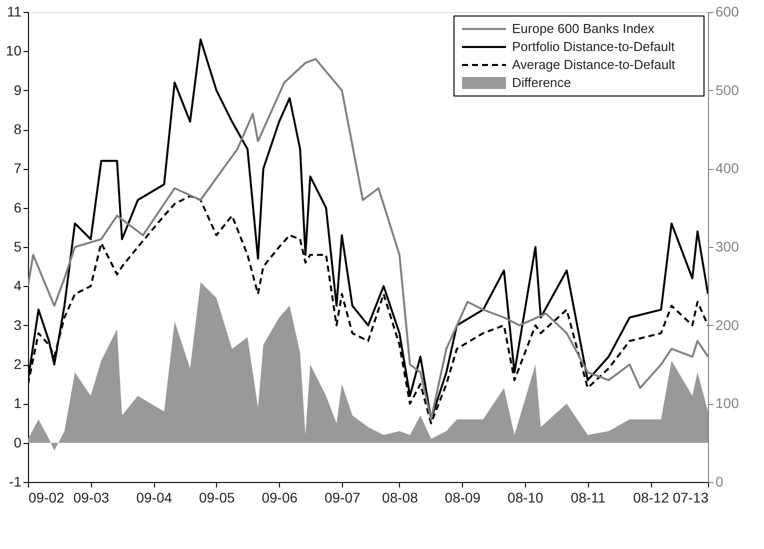 This screenshot has width=764, height=549. What do you see at coordinates (18, 364) in the screenshot?
I see `y-tick-label: 2` at bounding box center [18, 364].